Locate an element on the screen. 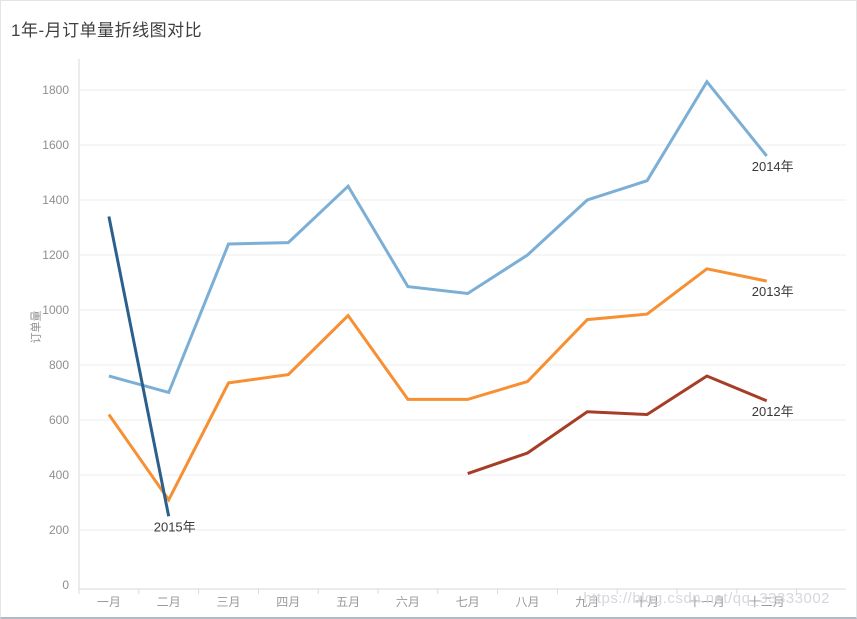 This screenshot has height=619, width=857. series-line-2015年 is located at coordinates (139, 366).